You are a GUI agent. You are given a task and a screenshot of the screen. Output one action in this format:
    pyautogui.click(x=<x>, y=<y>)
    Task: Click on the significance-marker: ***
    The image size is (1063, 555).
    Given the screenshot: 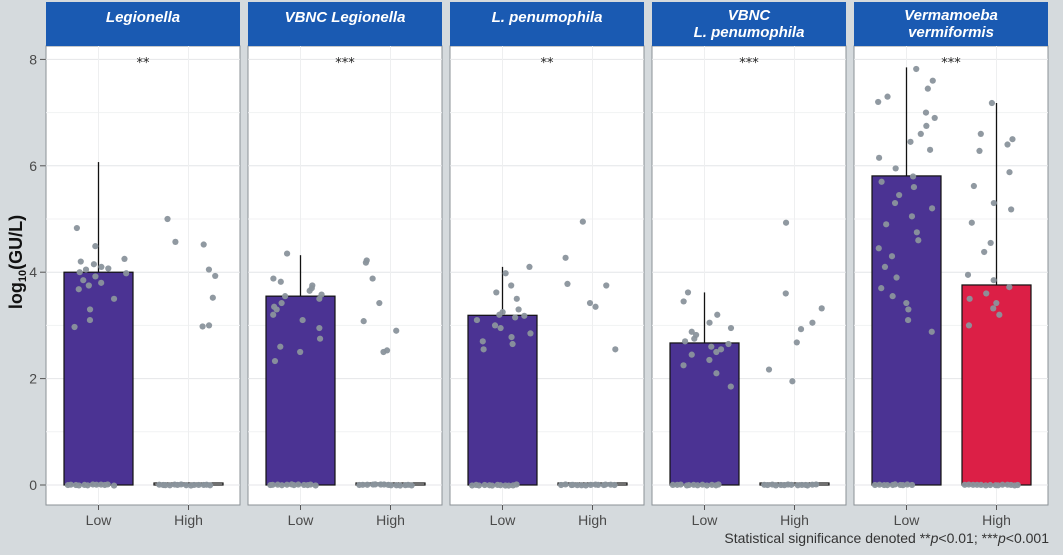 What is the action you would take?
    pyautogui.click(x=749, y=63)
    